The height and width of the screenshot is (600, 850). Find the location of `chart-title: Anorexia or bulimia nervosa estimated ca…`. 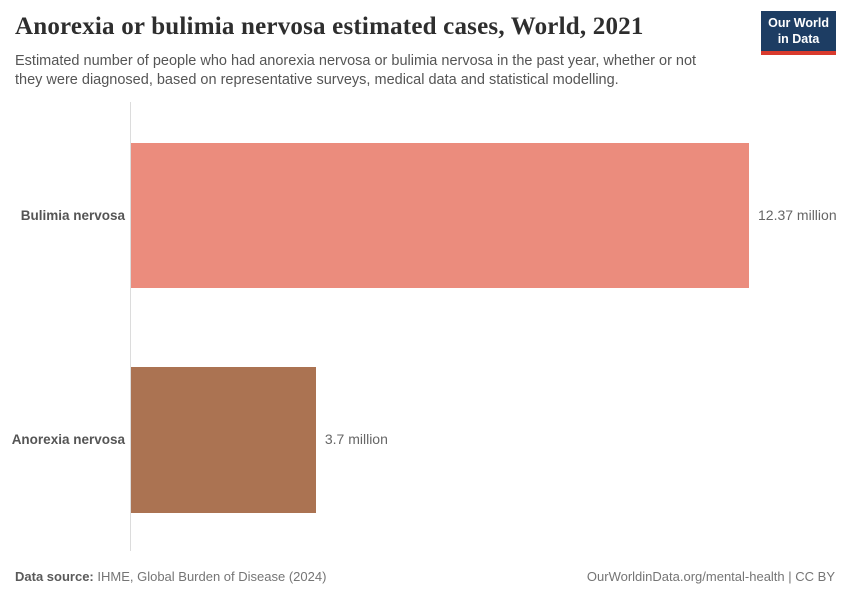

chart-title: Anorexia or bulimia nervosa estimated ca… is located at coordinates (329, 26).